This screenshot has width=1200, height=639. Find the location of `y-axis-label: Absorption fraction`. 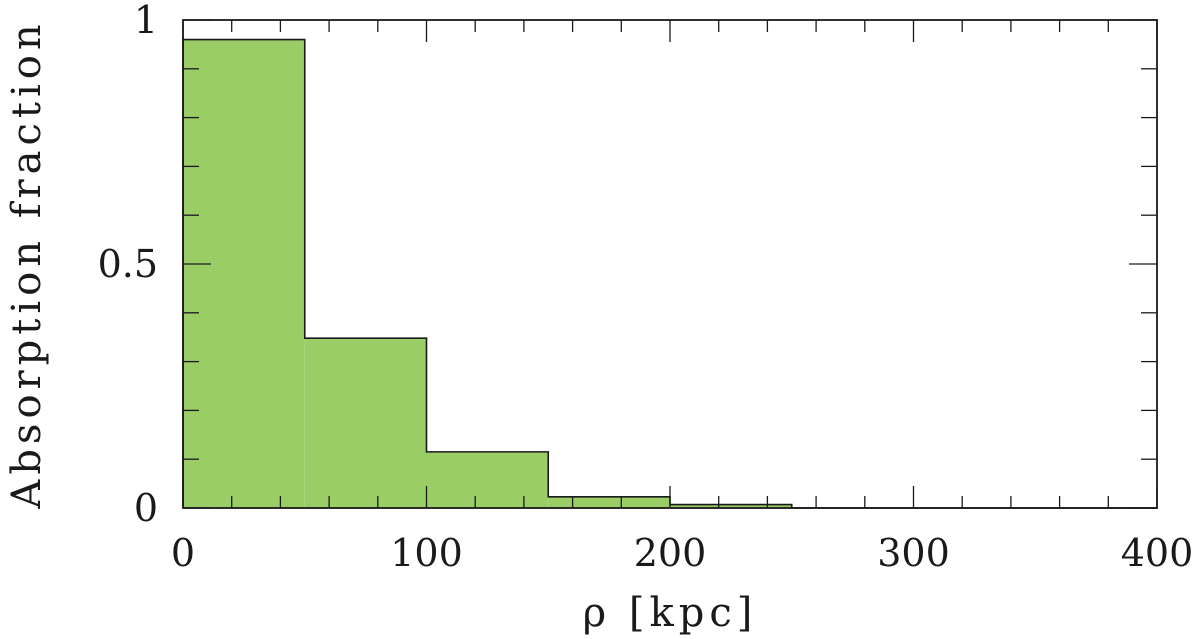

y-axis-label: Absorption fraction is located at coordinates (27, 264).